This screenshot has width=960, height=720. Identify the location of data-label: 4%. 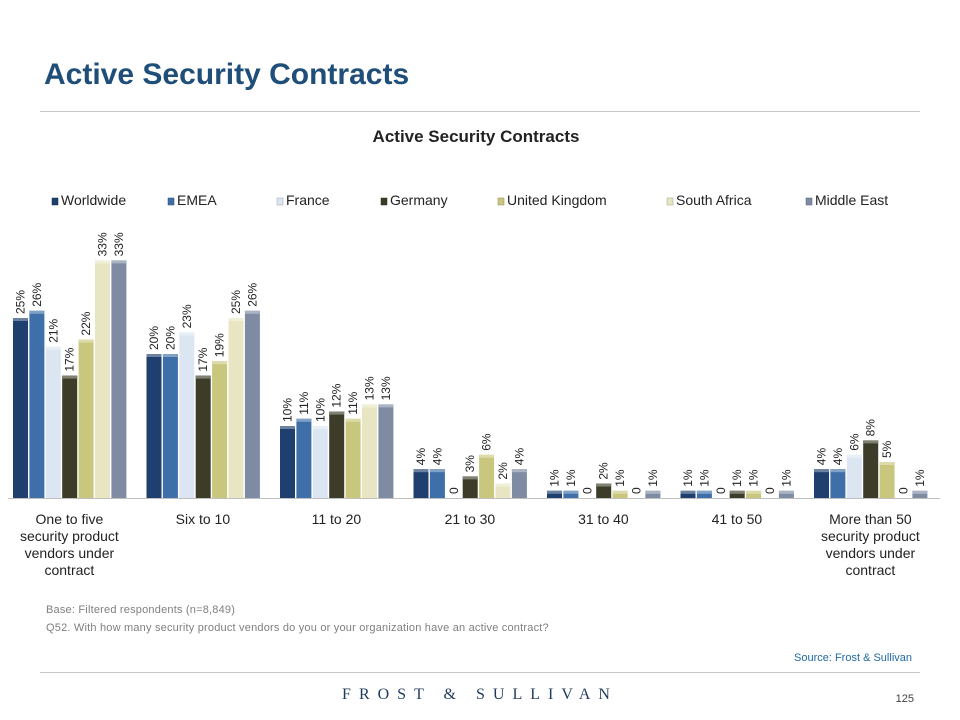
(519, 457).